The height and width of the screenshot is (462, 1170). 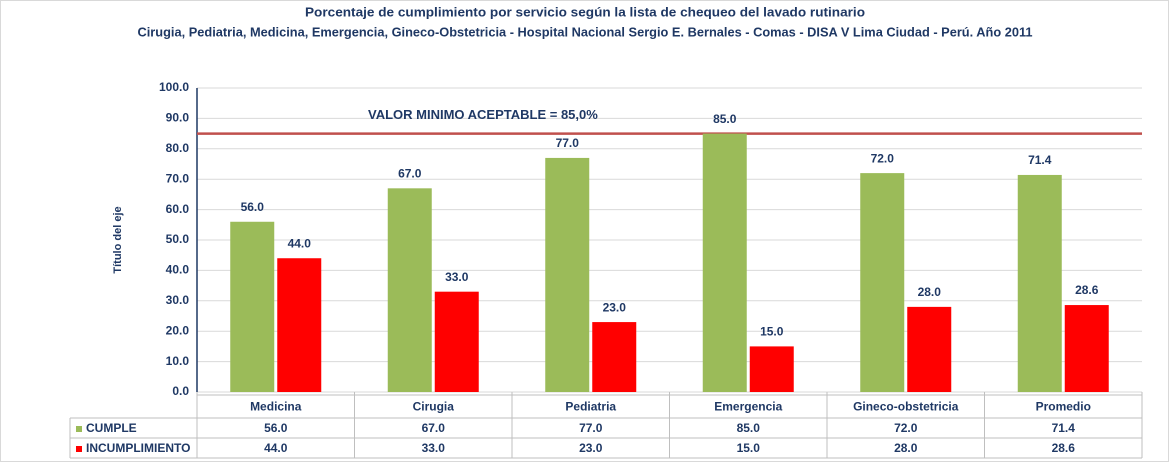 I want to click on table-cell: 85.0, so click(x=749, y=428).